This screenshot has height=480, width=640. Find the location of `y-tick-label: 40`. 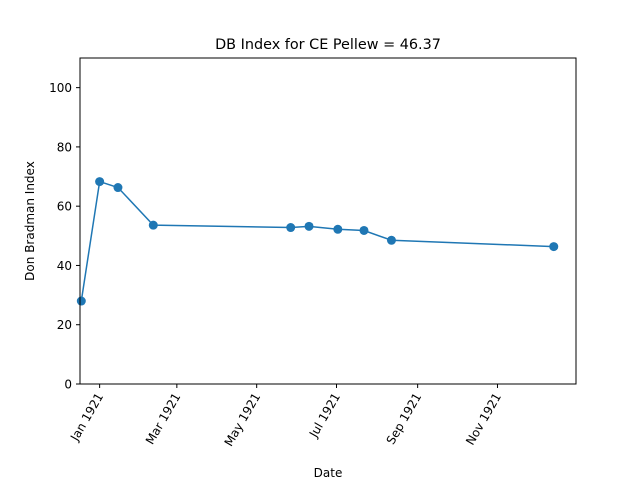

y-tick-label: 40 is located at coordinates (64, 266).